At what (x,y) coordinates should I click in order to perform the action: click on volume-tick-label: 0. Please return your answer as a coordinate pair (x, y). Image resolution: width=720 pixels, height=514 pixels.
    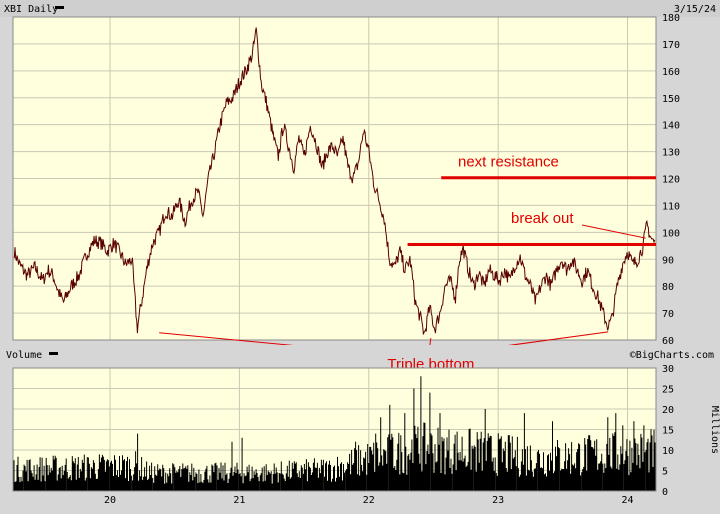
    Looking at the image, I should click on (665, 492).